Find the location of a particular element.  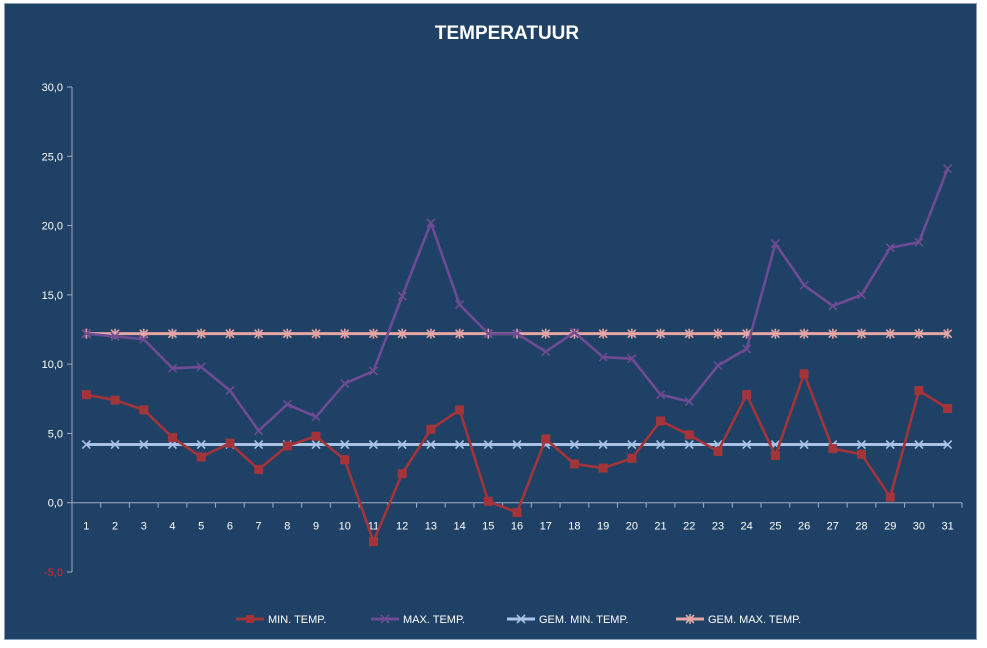

y-tick-label: 10,0 is located at coordinates (52, 365).